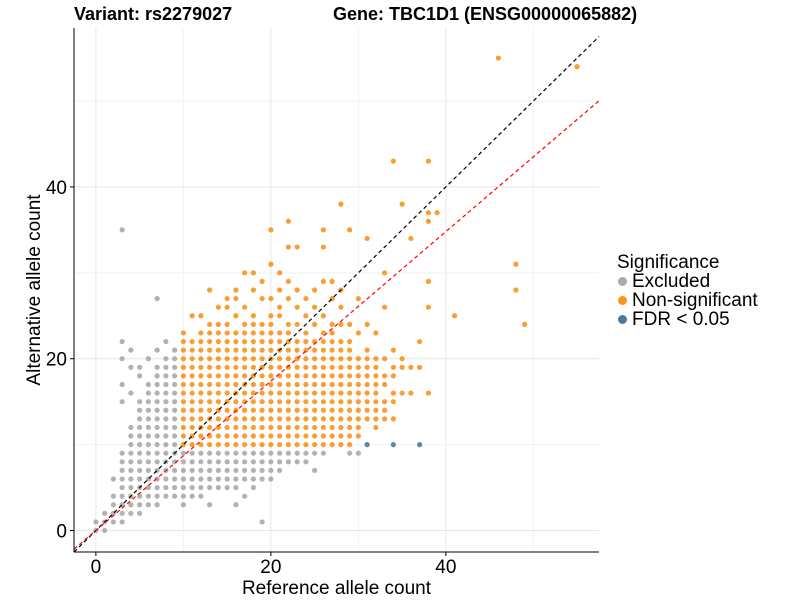  What do you see at coordinates (687, 319) in the screenshot?
I see `legend-item-fdr: FDR < 0.05` at bounding box center [687, 319].